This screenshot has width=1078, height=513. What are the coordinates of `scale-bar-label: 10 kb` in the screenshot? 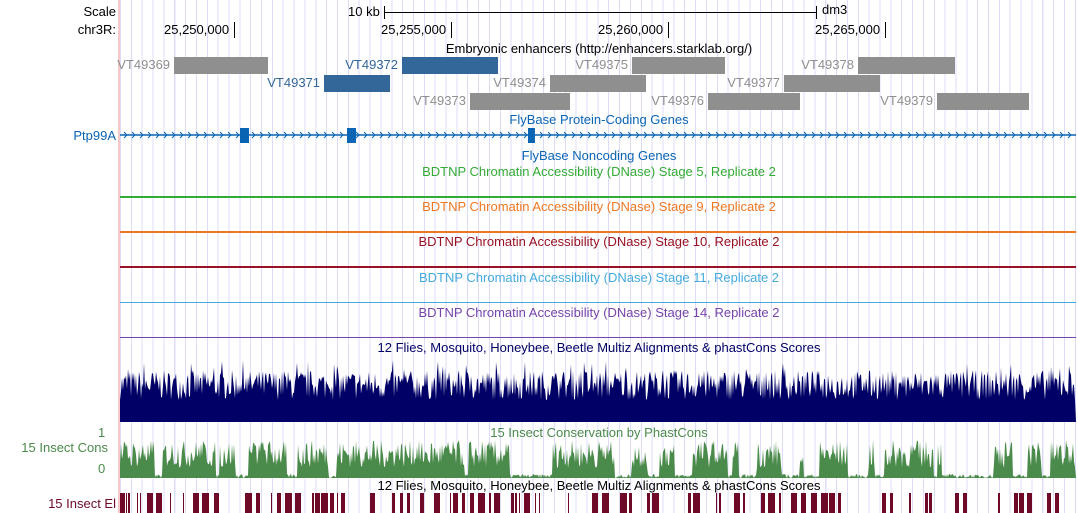 It's located at (364, 11).